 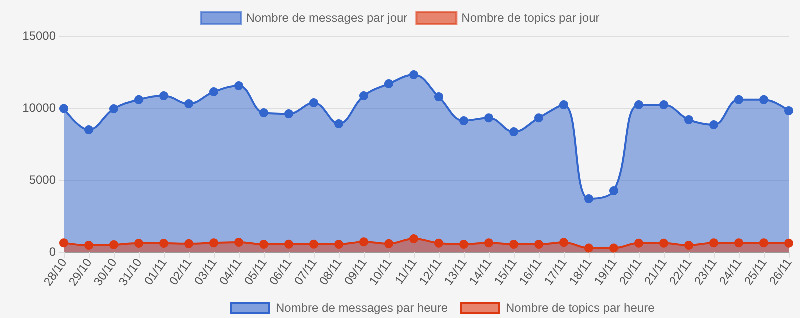 I want to click on y-tick-label: 10000, so click(x=39, y=108).